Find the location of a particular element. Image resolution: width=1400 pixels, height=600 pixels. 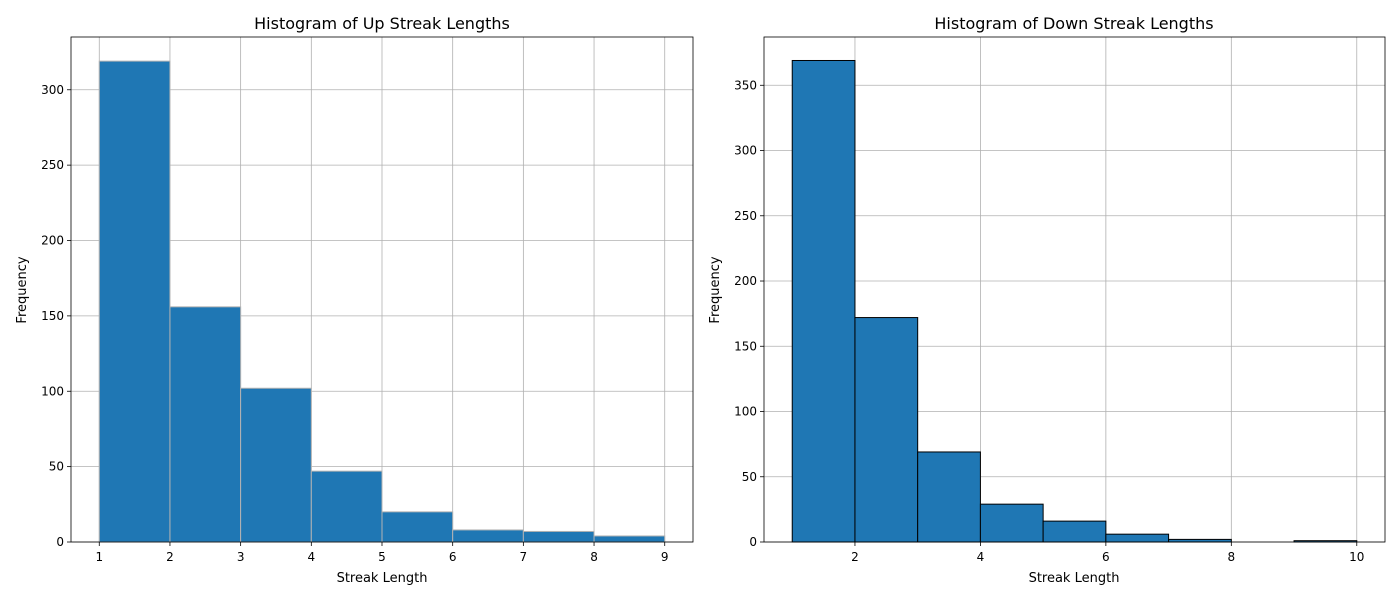

y-tick-label: 350 is located at coordinates (745, 85).